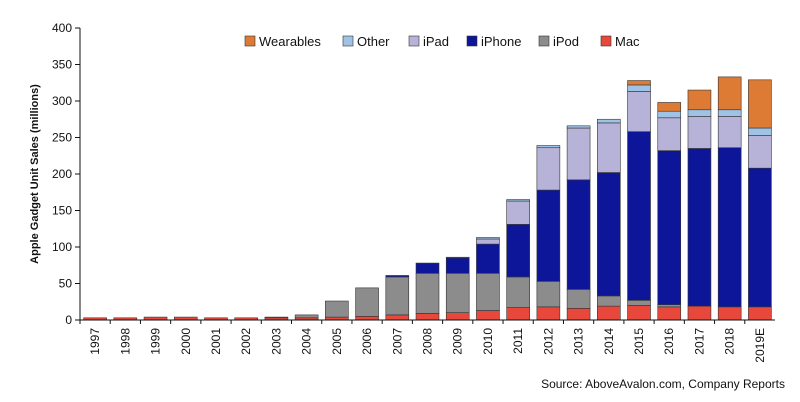 Image resolution: width=800 pixels, height=402 pixels. I want to click on bar-segment-iphone-2016, so click(669, 227).